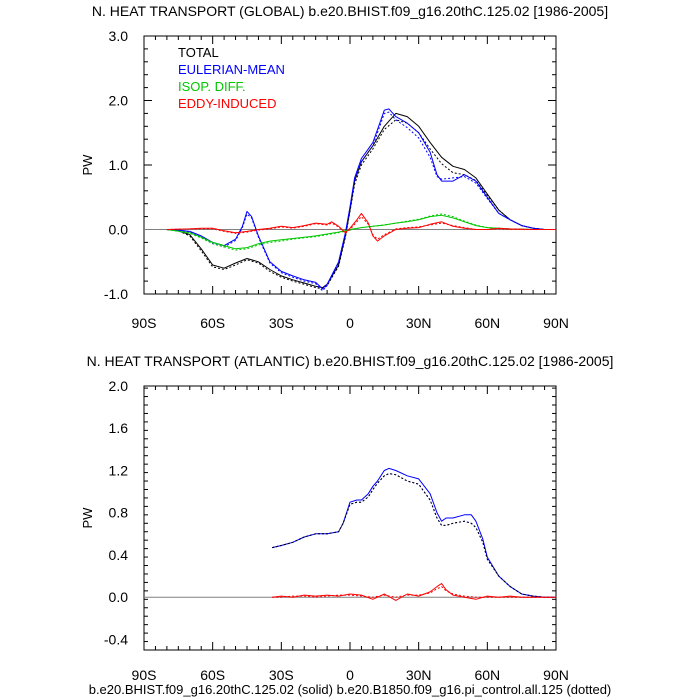  Describe the element at coordinates (231, 69) in the screenshot. I see `legend-entry: EULERIAN-MEAN` at that location.